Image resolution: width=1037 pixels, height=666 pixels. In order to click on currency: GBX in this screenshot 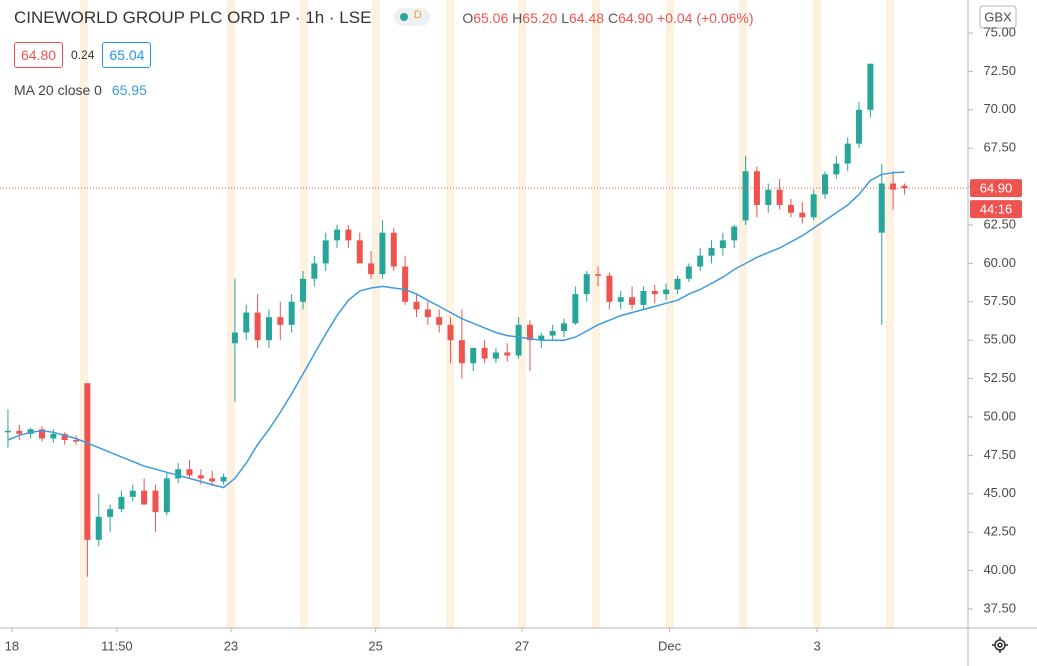, I will do `click(998, 16)`.